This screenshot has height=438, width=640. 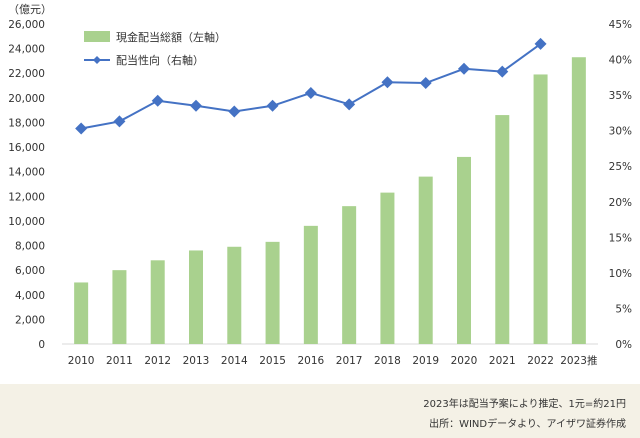 What do you see at coordinates (620, 96) in the screenshot?
I see `y-right-tick-label: 35%` at bounding box center [620, 96].